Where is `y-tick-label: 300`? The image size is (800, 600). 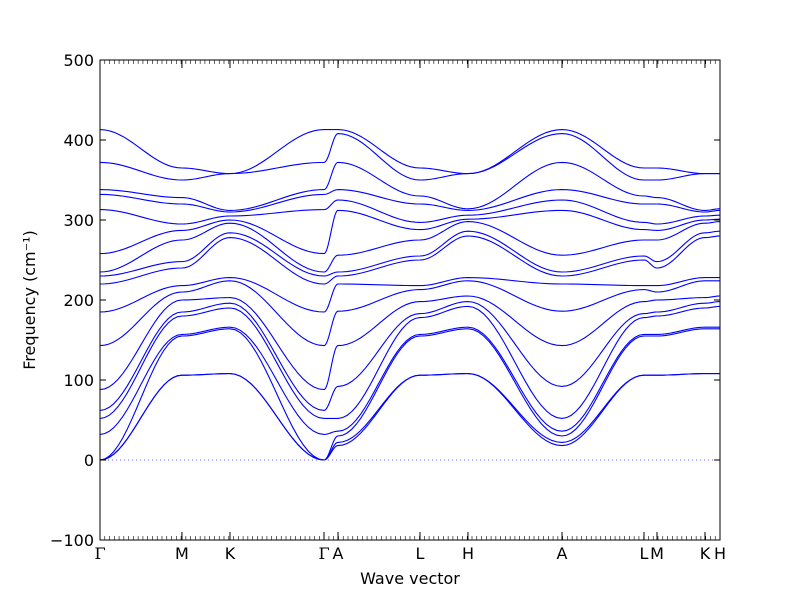 y-tick-label: 300 is located at coordinates (78, 220).